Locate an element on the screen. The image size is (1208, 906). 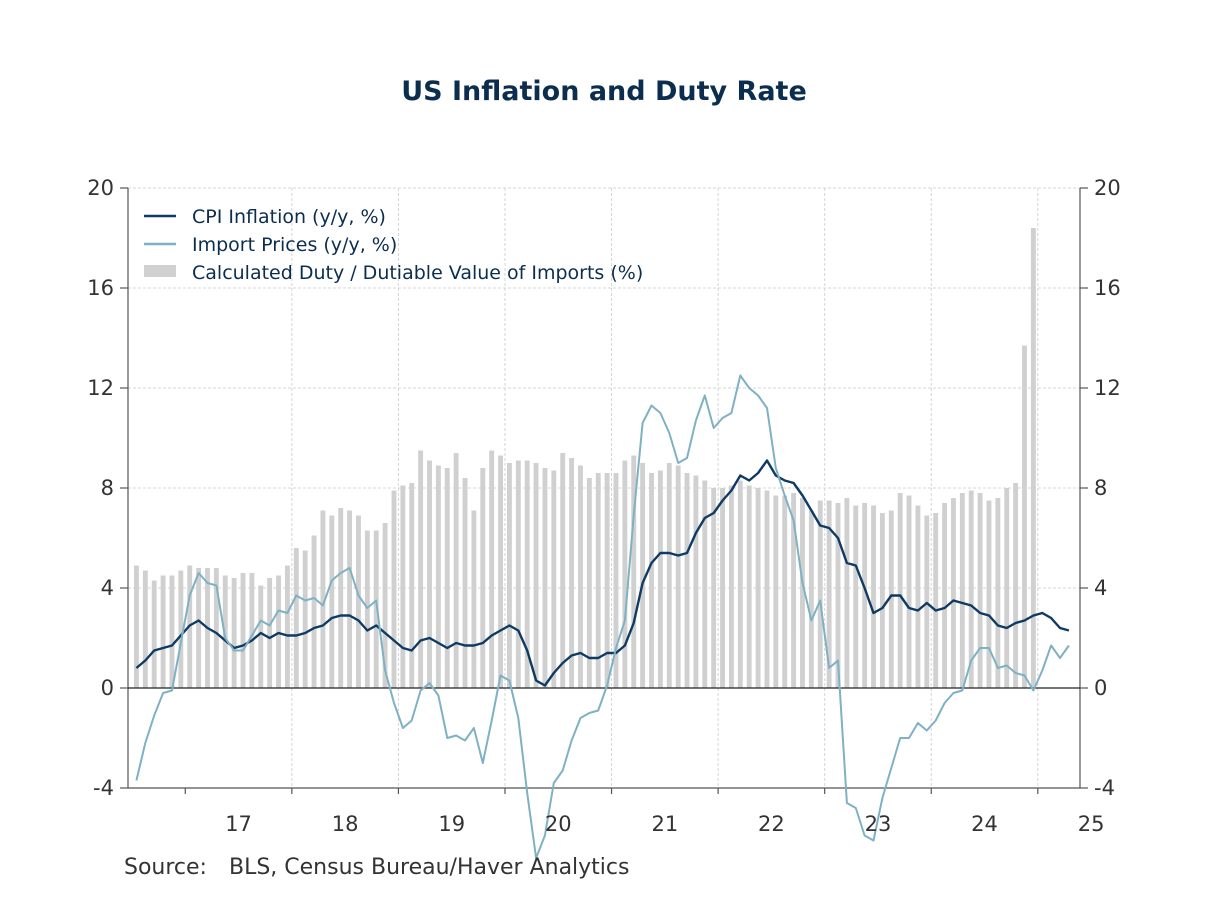
left-tick-label: 8 is located at coordinates (107, 488).